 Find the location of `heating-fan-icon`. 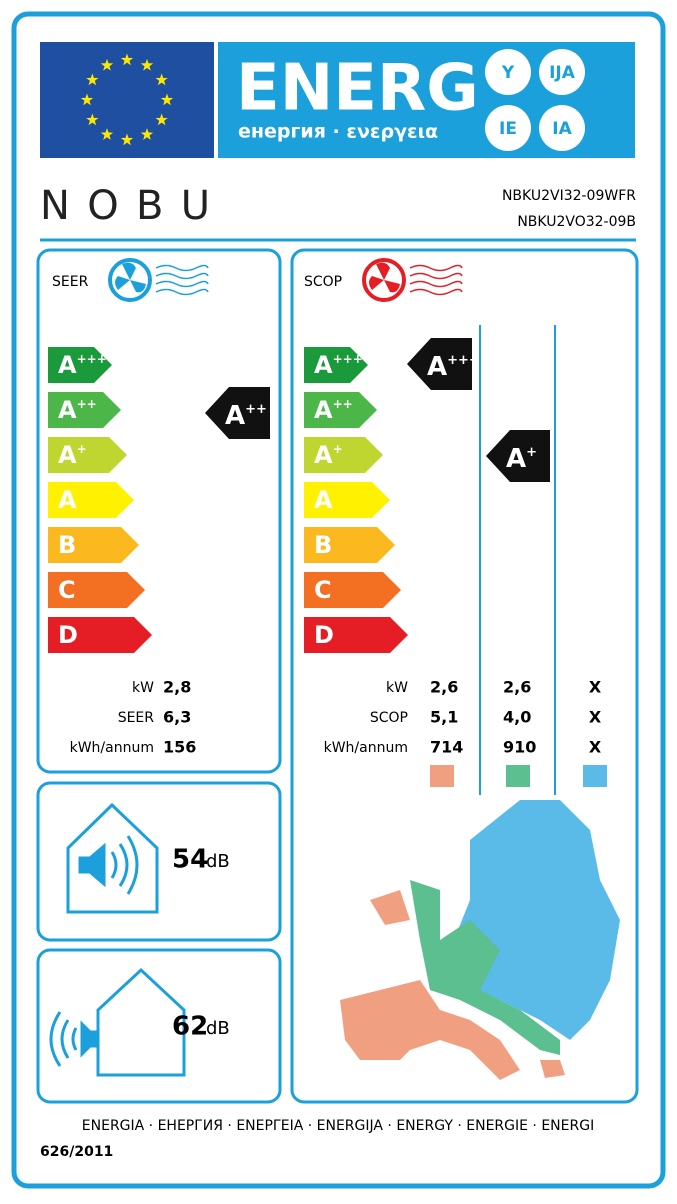

heating-fan-icon is located at coordinates (412, 280).